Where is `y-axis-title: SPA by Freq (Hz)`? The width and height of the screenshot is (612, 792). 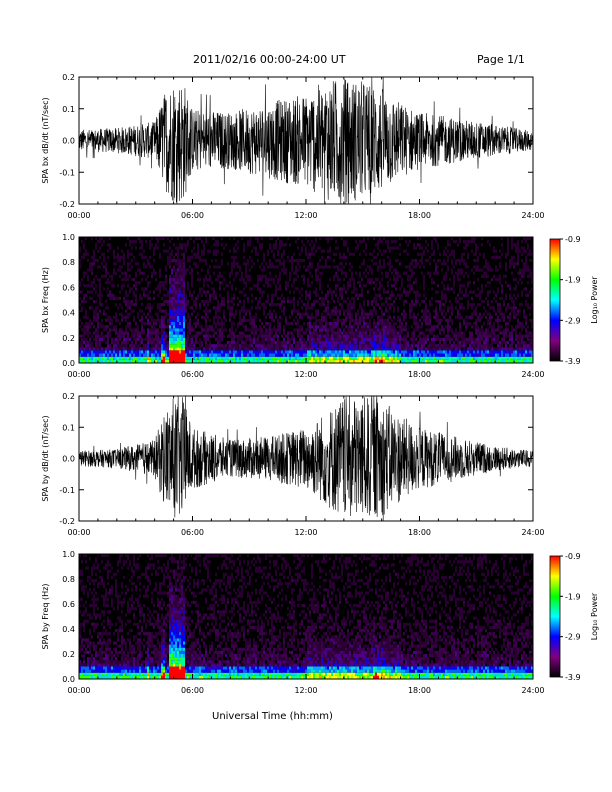
y-axis-title: SPA by Freq (Hz) is located at coordinates (45, 617).